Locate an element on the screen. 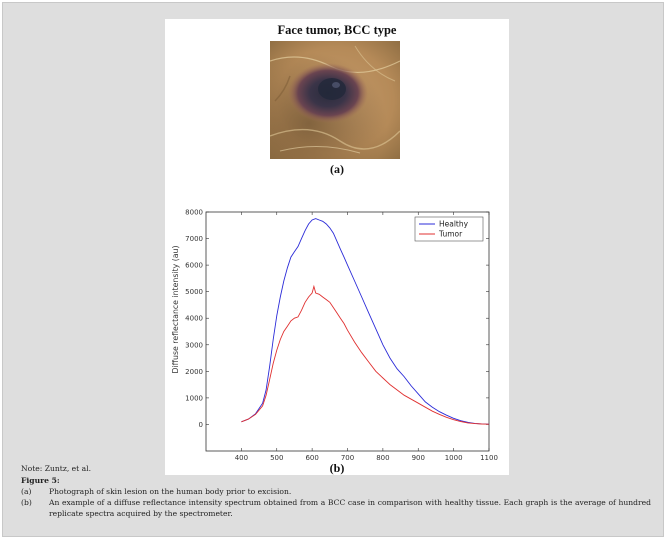  y-tick-label: 8000 is located at coordinates (194, 213).